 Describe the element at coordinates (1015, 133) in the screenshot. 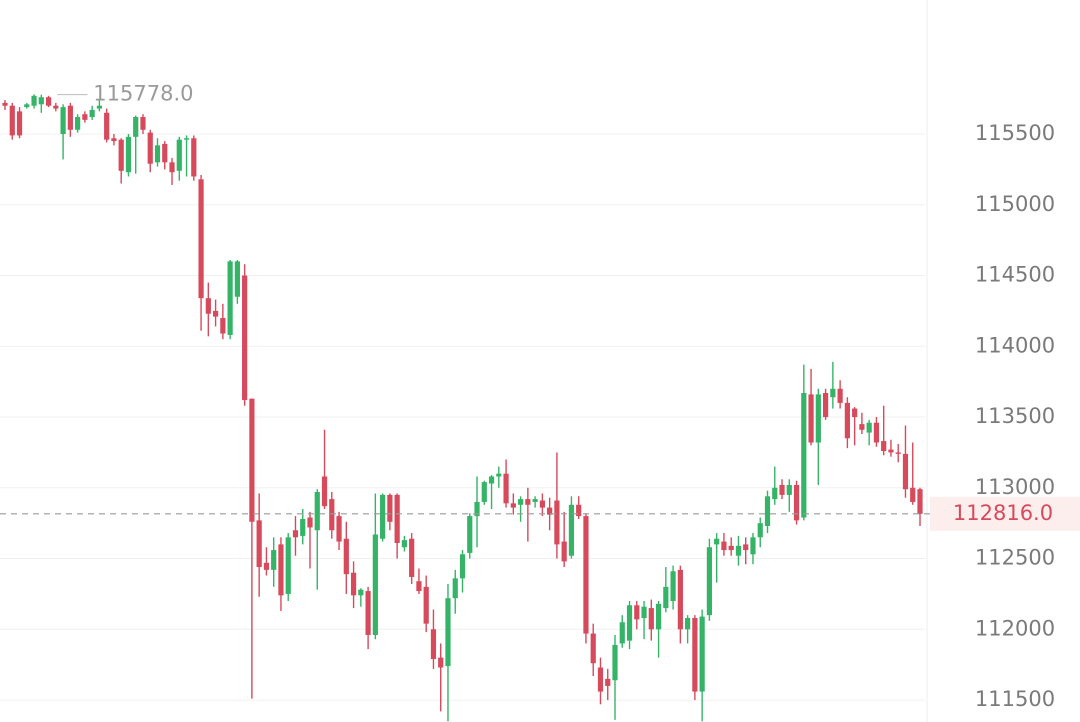

I see `y-tick-label: 115500` at that location.